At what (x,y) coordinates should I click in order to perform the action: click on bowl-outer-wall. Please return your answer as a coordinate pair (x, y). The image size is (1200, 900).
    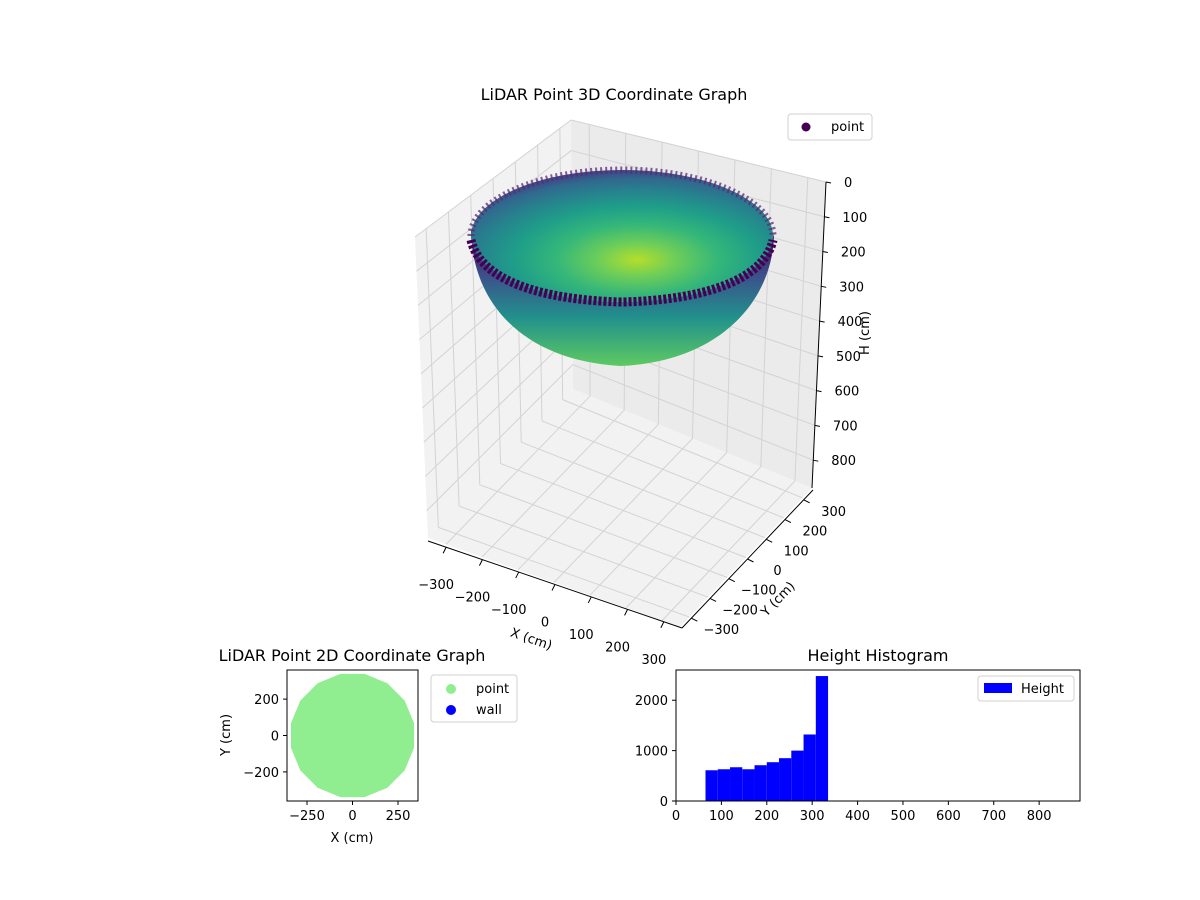
    Looking at the image, I should click on (622, 297).